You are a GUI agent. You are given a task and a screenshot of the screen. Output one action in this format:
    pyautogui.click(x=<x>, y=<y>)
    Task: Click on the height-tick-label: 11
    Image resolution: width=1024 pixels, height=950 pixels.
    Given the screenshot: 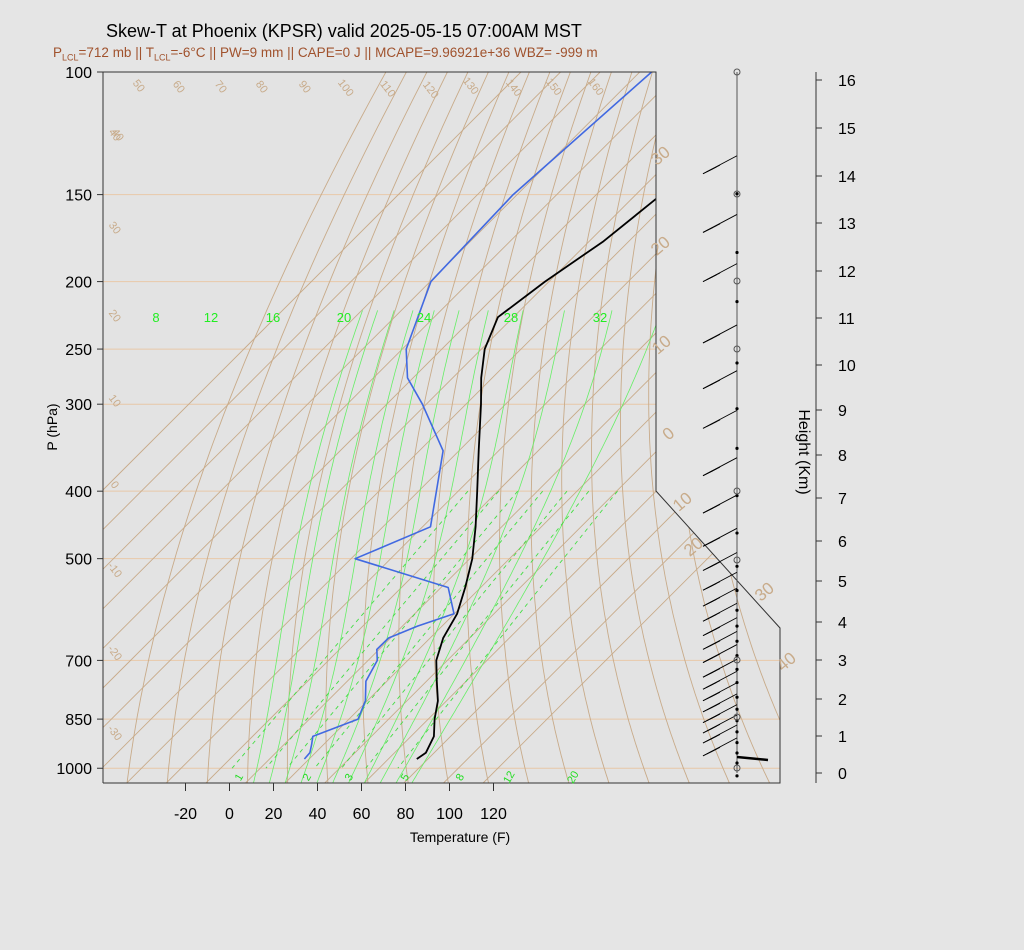 What is the action you would take?
    pyautogui.click(x=846, y=319)
    